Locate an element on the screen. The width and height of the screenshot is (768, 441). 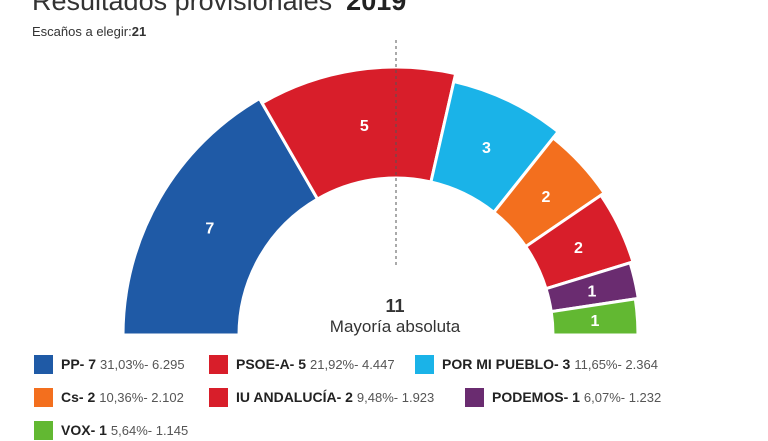
seat-wedge-por-mi-pueblo is located at coordinates (495, 147).